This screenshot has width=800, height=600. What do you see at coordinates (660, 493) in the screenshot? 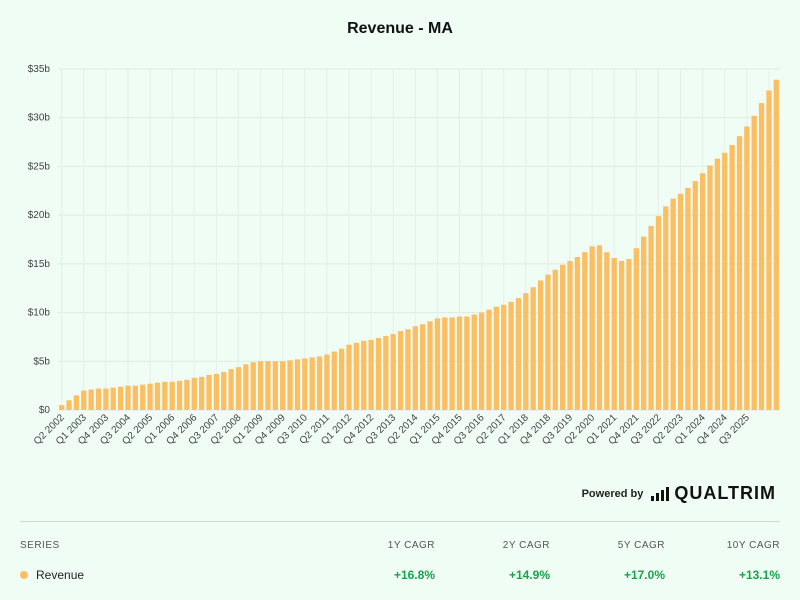
I see `bars-icon` at bounding box center [660, 493].